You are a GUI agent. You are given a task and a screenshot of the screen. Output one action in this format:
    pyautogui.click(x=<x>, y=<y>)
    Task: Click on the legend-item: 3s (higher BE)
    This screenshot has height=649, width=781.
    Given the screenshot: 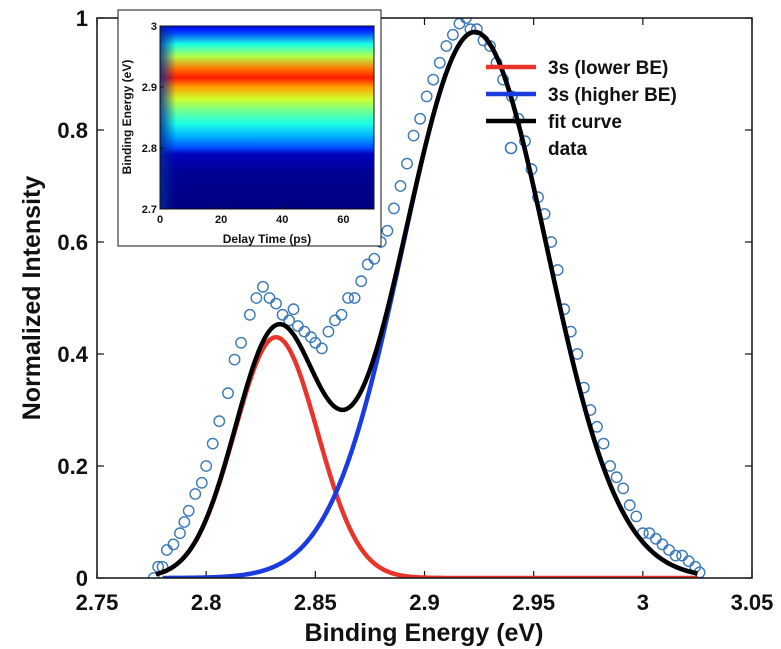 What is the action you would take?
    pyautogui.click(x=581, y=95)
    